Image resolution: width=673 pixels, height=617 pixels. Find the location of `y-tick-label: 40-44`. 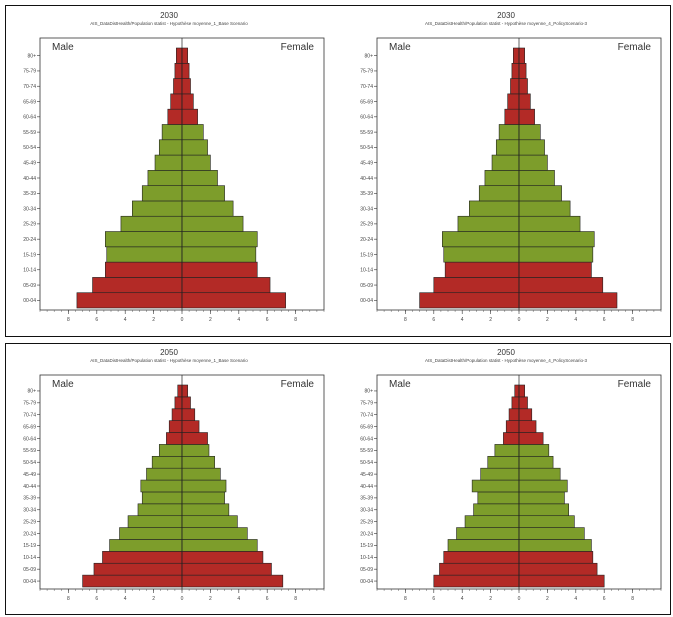

y-tick-label: 40-44 is located at coordinates (29, 487).